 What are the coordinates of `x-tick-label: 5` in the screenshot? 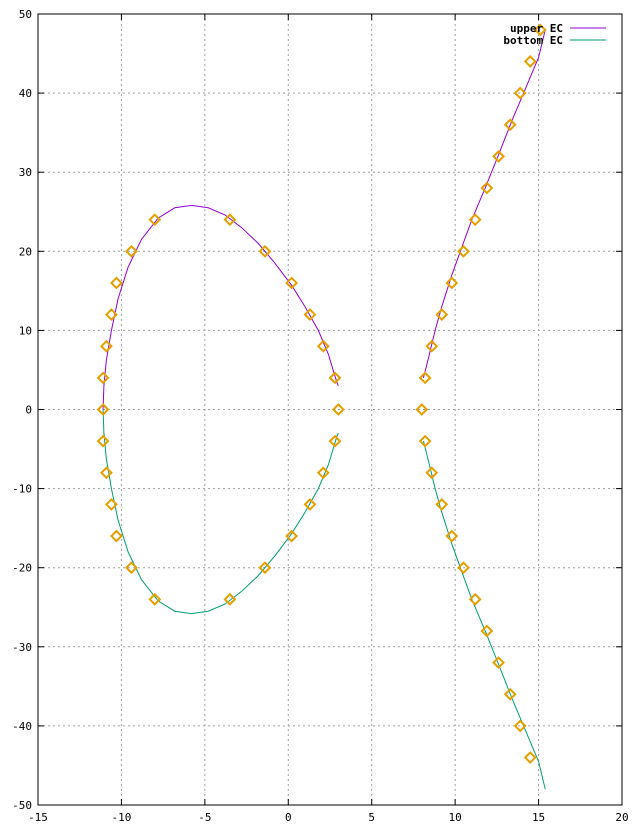 It's located at (371, 817).